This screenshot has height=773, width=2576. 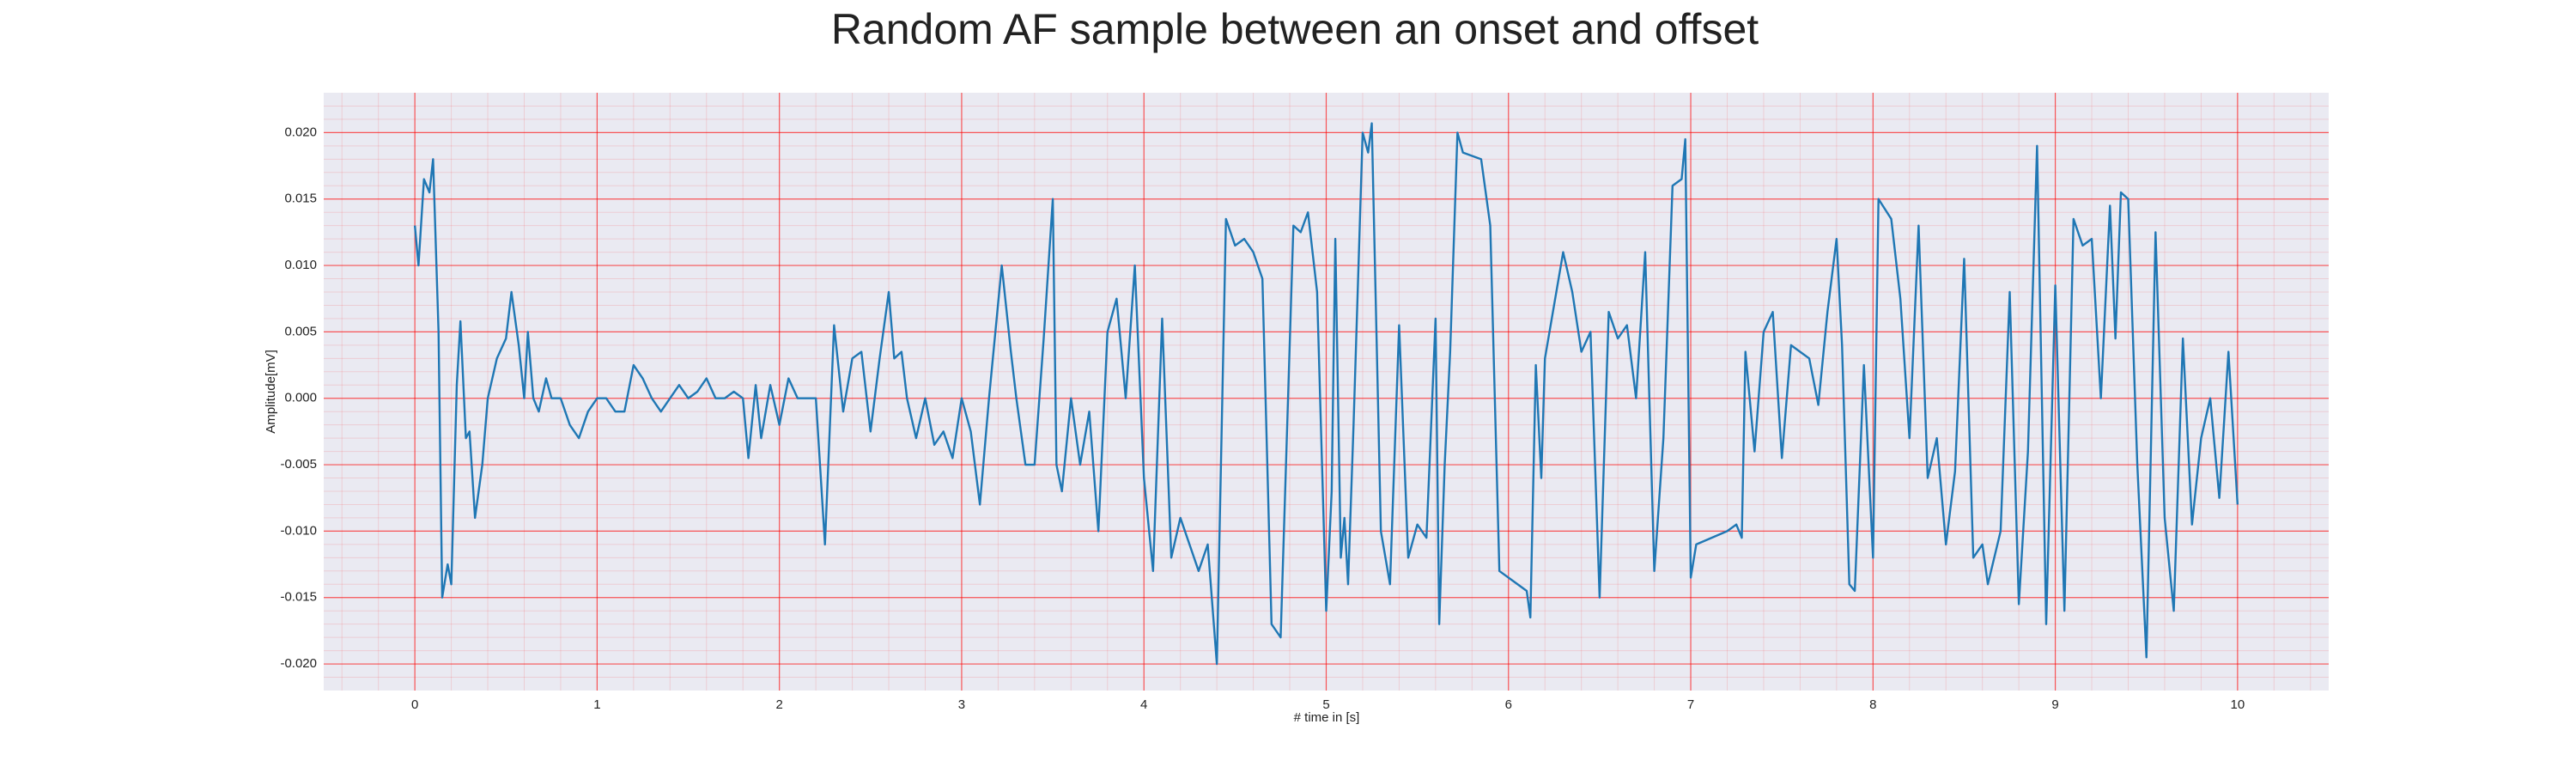 I want to click on x-tick-label: 0, so click(x=414, y=704).